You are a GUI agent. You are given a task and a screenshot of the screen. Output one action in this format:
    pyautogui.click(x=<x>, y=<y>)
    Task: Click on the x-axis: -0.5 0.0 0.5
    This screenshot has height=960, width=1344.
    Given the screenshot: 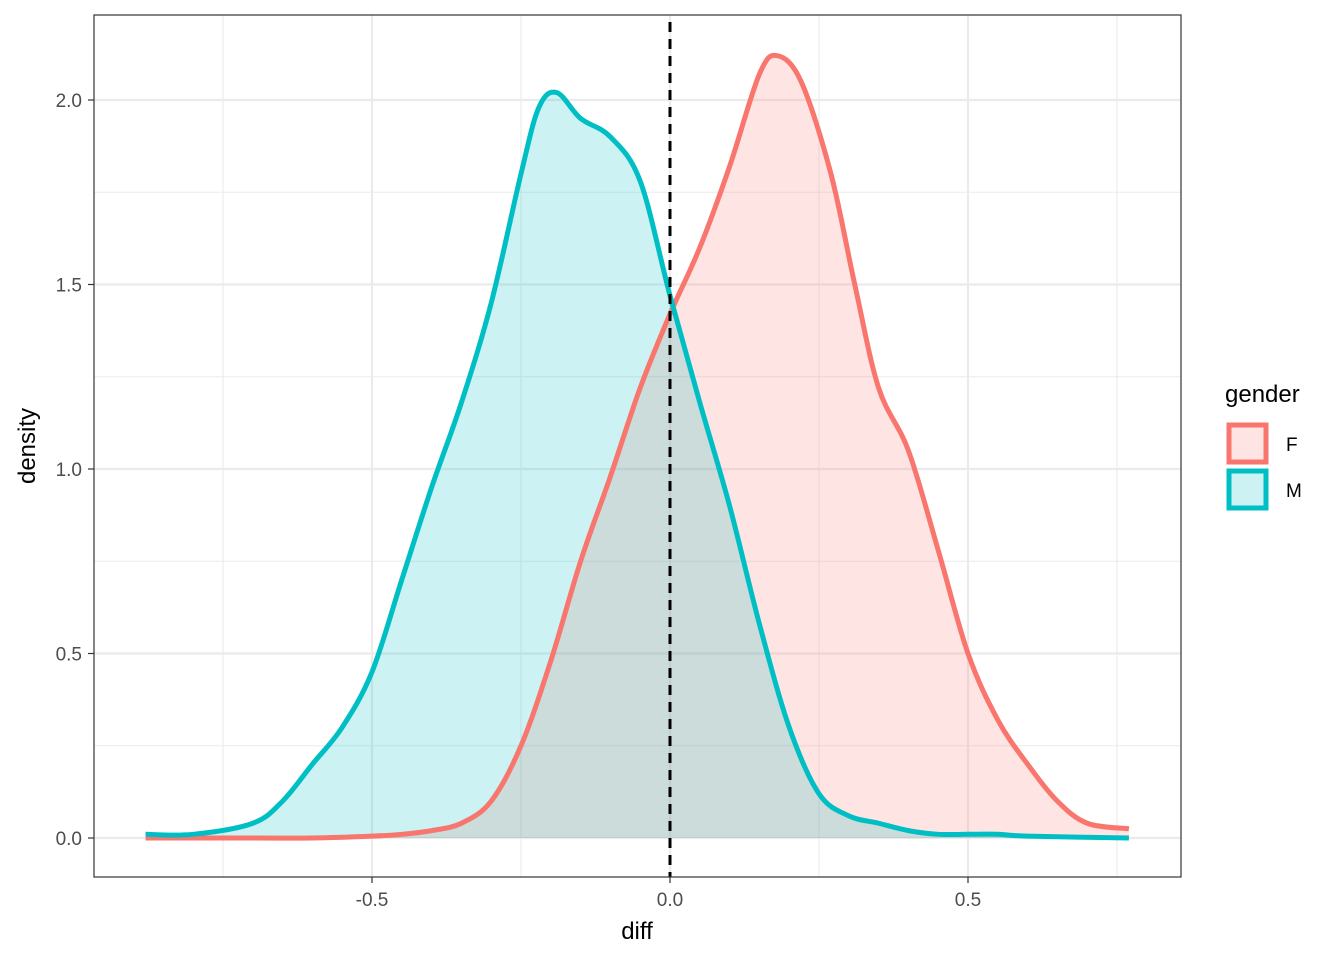 What is the action you would take?
    pyautogui.click(x=668, y=894)
    